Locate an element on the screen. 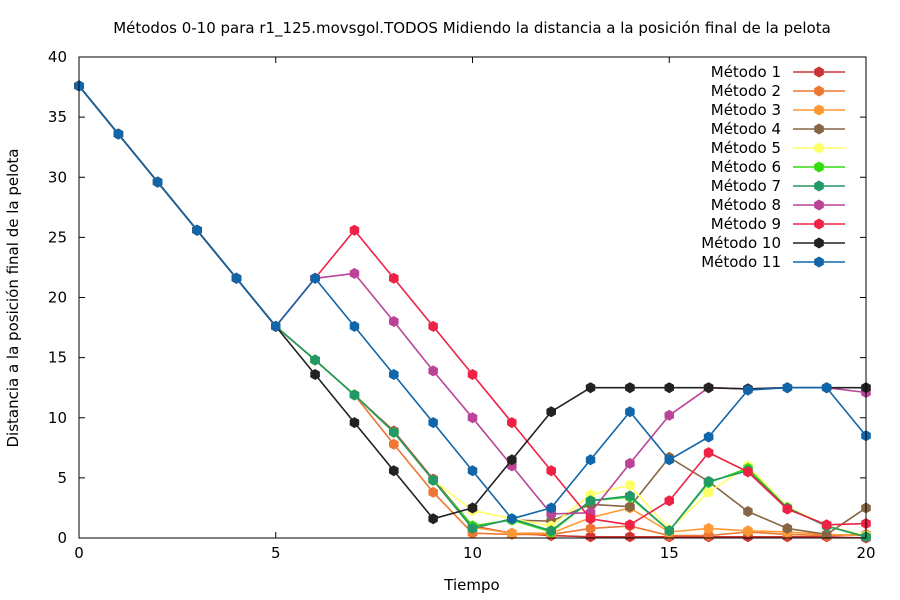 The height and width of the screenshot is (600, 900). legend-label: Método 3 is located at coordinates (746, 110).